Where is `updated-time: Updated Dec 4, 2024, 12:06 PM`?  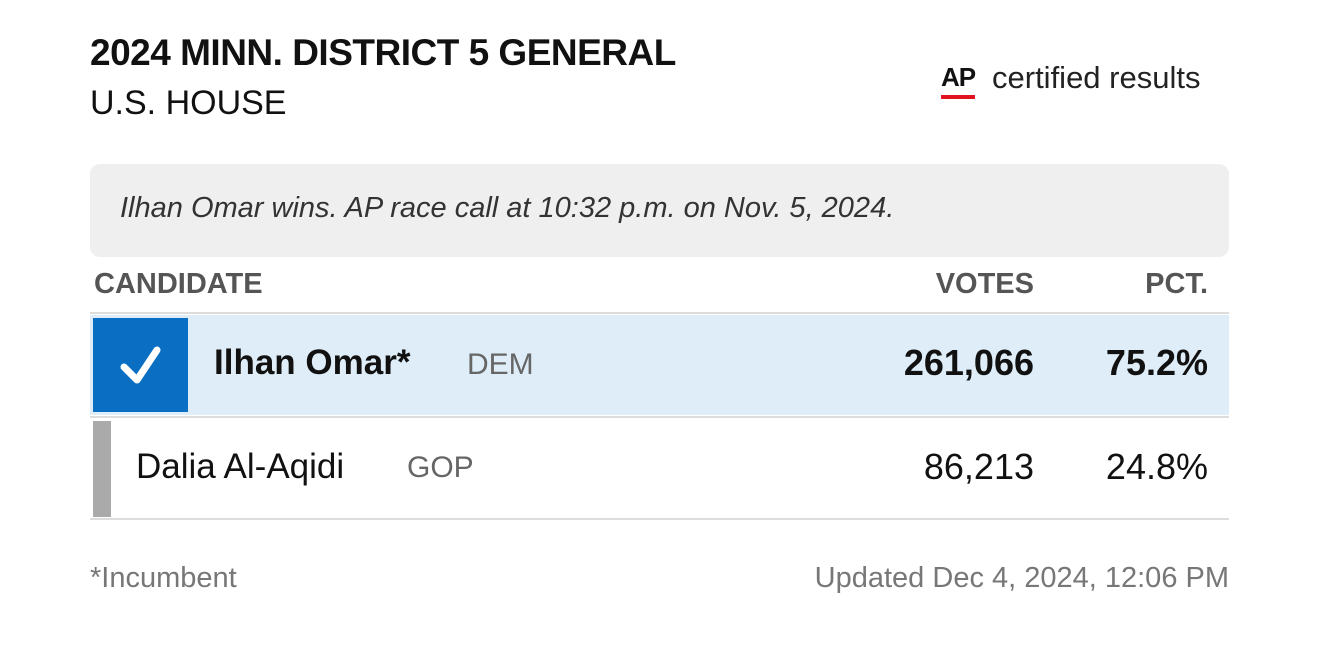 updated-time: Updated Dec 4, 2024, 12:06 PM is located at coordinates (1021, 578).